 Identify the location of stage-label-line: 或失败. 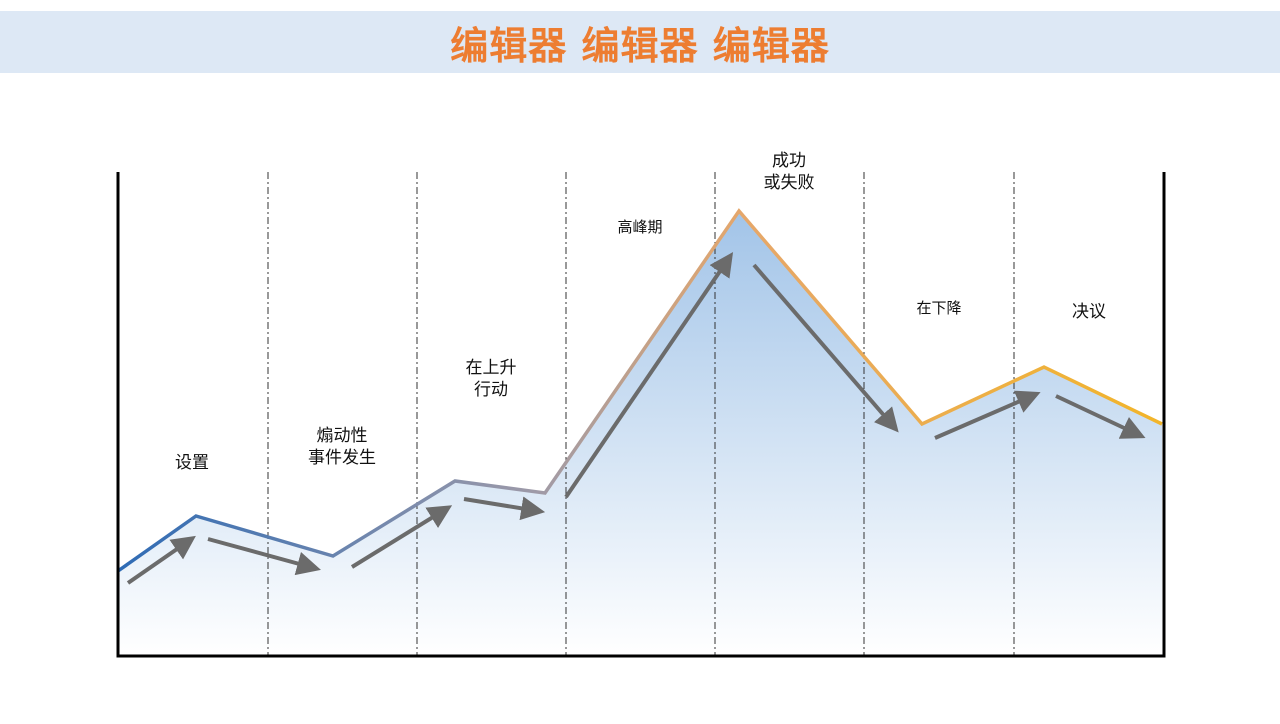
(789, 183).